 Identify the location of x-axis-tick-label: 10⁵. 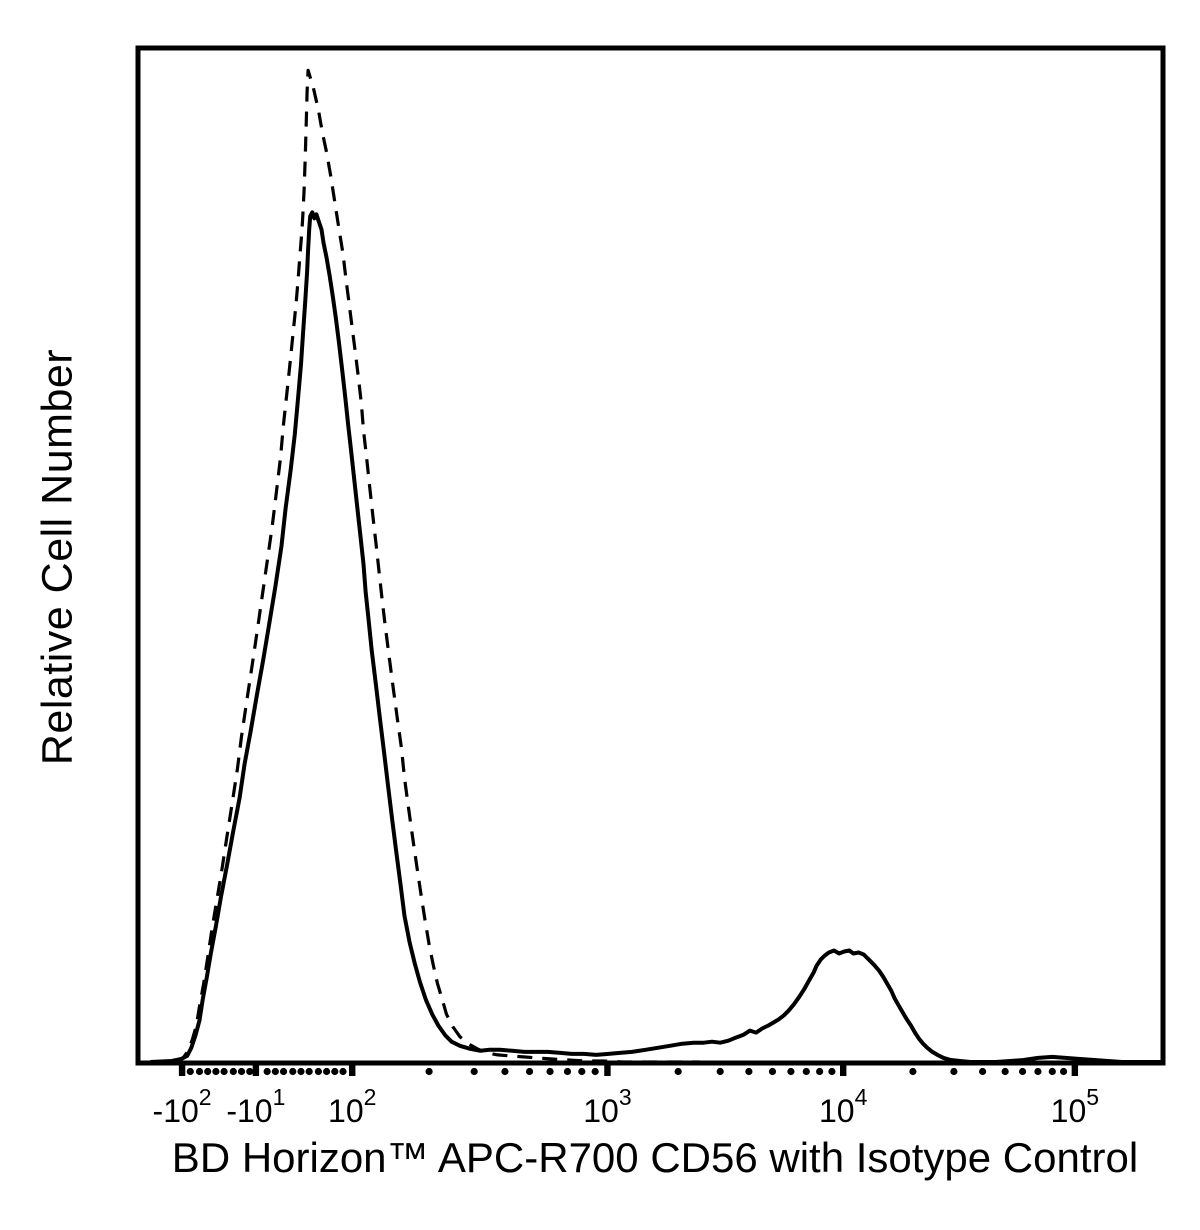
(1075, 1106).